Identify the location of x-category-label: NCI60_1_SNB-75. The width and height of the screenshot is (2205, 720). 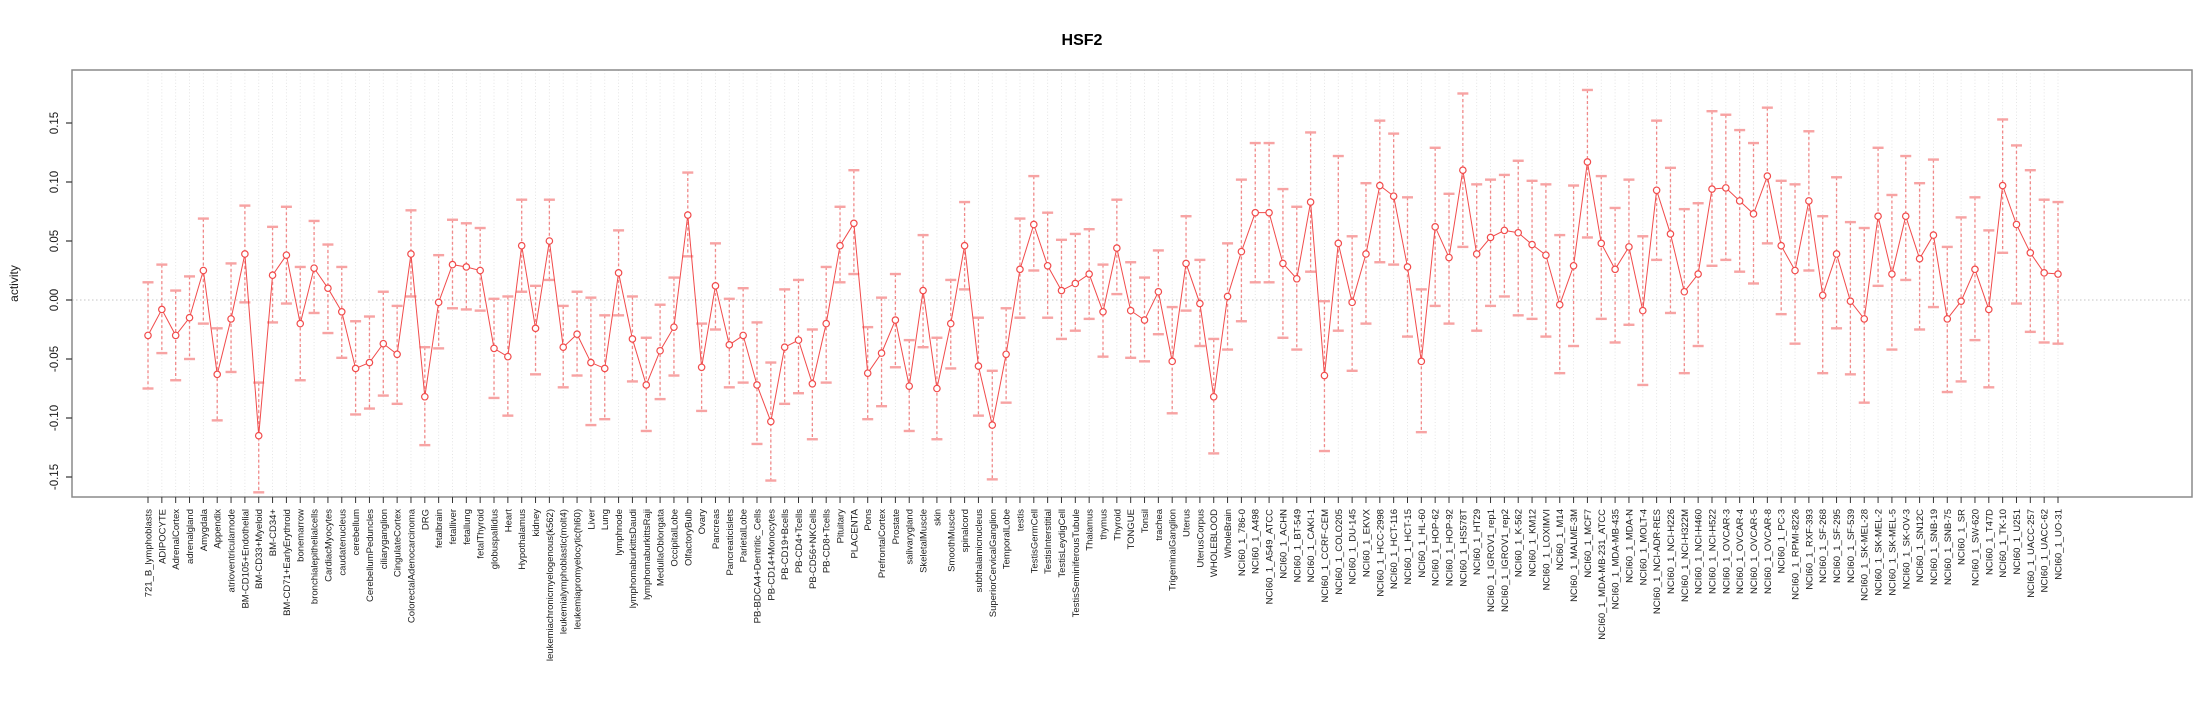
(1948, 547).